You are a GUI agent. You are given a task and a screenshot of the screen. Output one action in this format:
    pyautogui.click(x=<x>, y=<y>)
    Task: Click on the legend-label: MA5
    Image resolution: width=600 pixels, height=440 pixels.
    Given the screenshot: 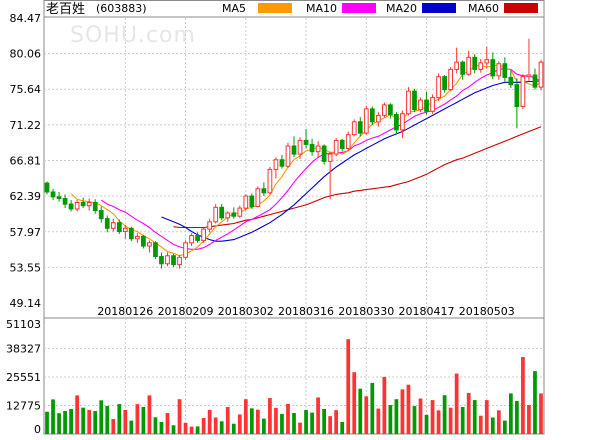 What is the action you would take?
    pyautogui.click(x=234, y=8)
    